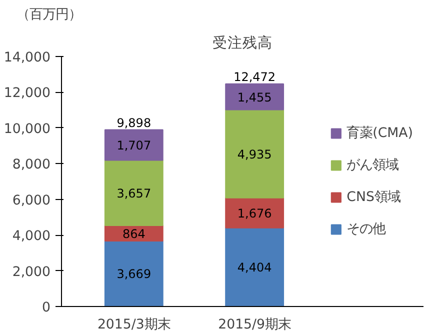 This screenshot has width=433, height=335. Describe the element at coordinates (133, 325) in the screenshot. I see `x-tick-label: 2015/3期末` at that location.